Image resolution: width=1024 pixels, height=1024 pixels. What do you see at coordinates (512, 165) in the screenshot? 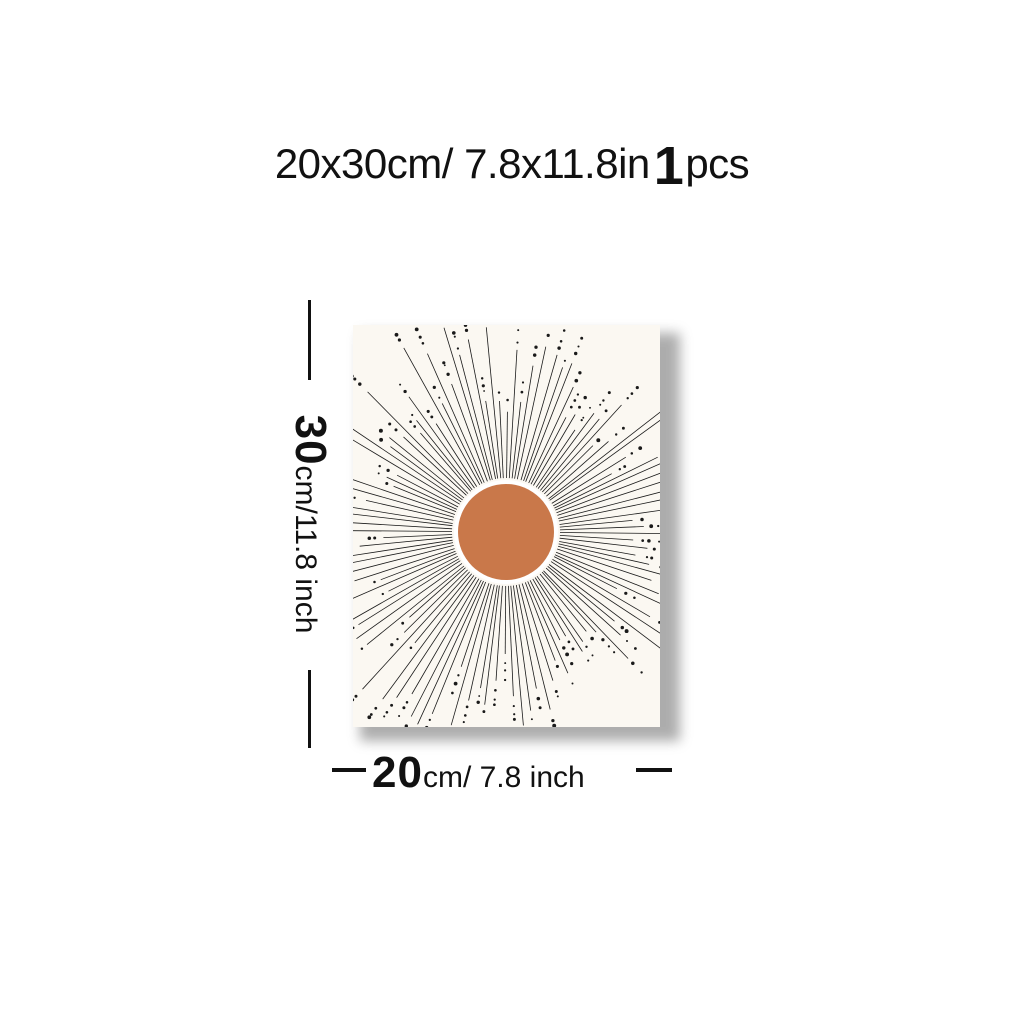
I see `size-quantity-heading: 20x30cm/ 7.8x11.8in1pcs` at bounding box center [512, 165].